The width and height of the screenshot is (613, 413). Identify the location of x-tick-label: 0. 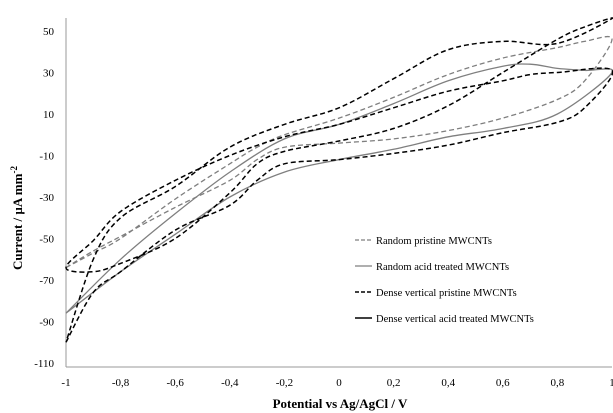
(339, 383).